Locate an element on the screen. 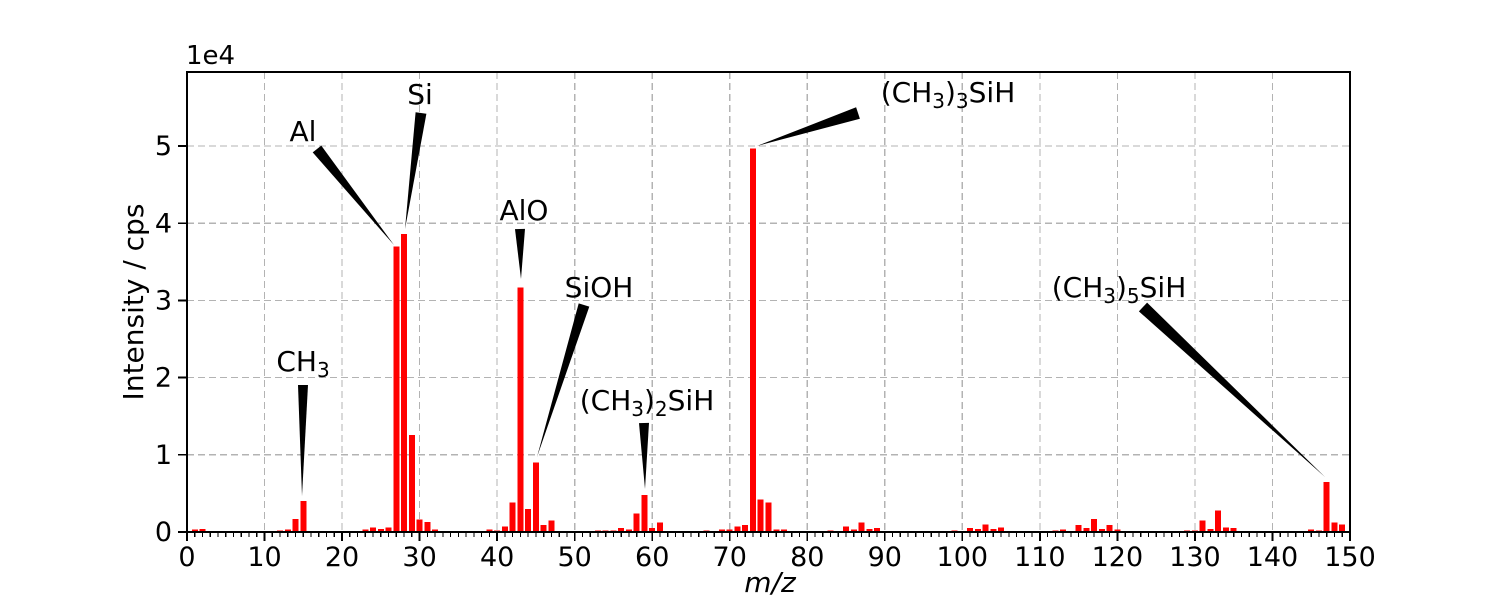  annotation: CH3 is located at coordinates (303, 420).